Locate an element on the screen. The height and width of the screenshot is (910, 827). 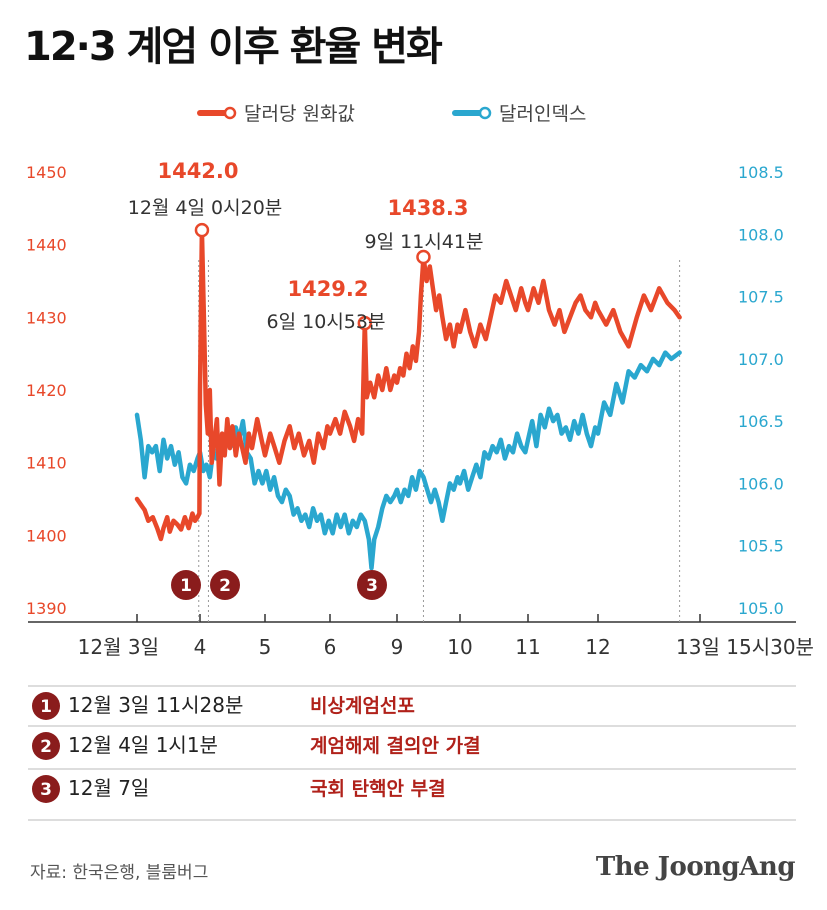
left-tick-label: 1400 is located at coordinates (46, 535).